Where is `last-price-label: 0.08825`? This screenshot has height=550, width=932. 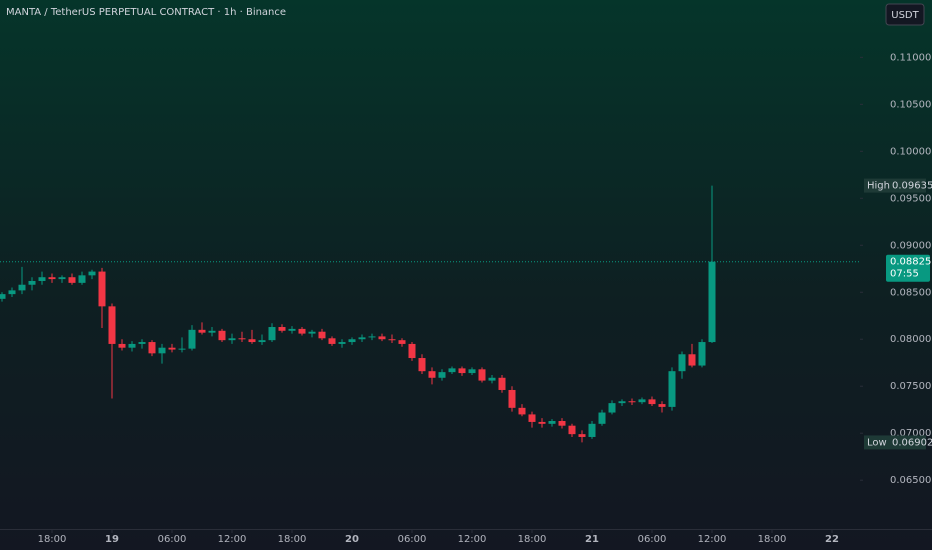
last-price-label: 0.08825 is located at coordinates (910, 262).